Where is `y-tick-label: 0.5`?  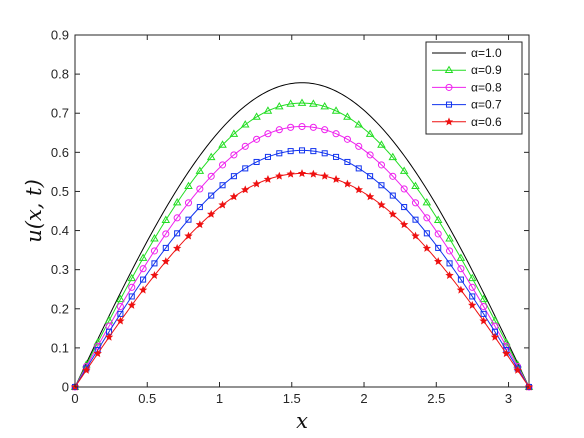
y-tick-label: 0.5 is located at coordinates (60, 191).